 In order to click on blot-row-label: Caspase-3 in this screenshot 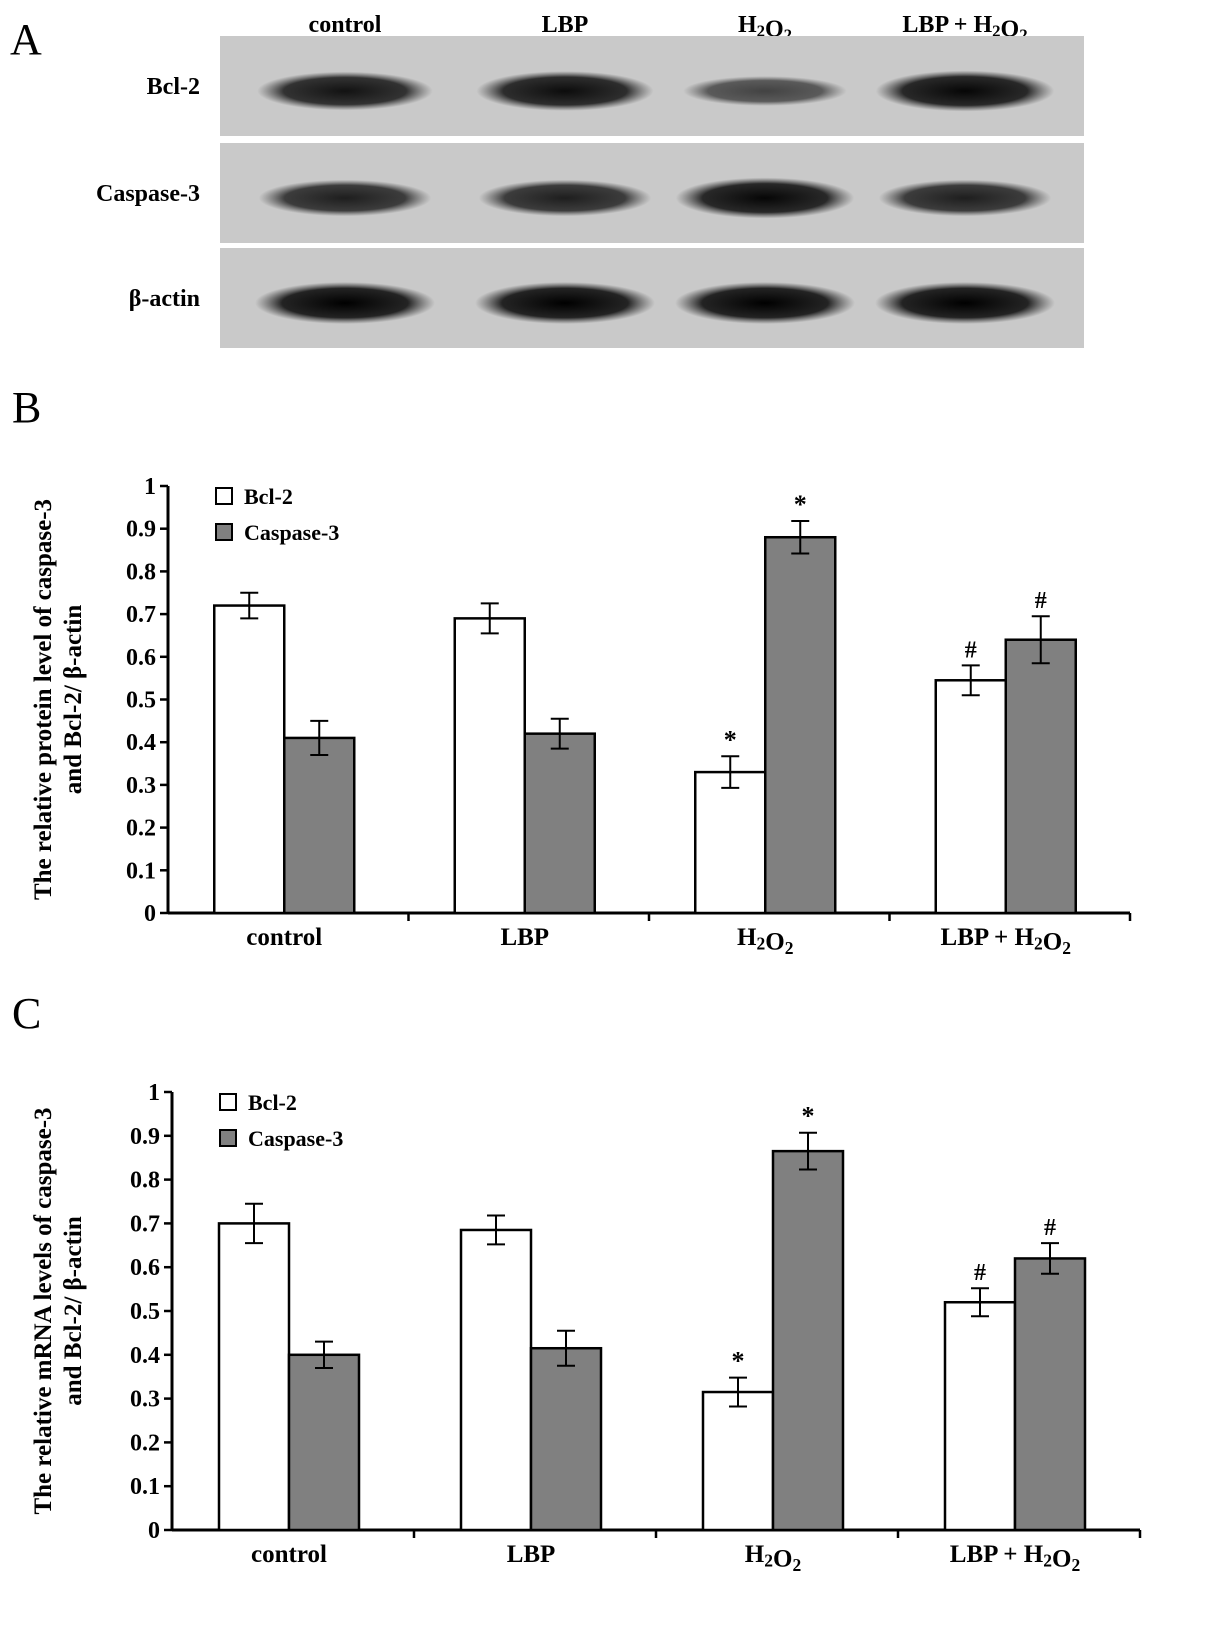, I will do `click(148, 194)`.